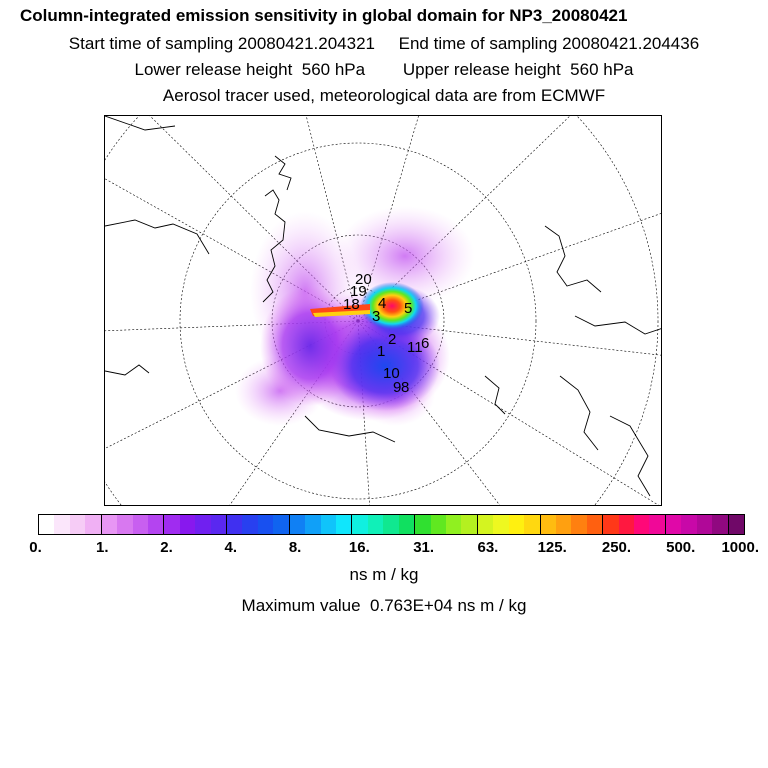  What do you see at coordinates (102, 547) in the screenshot?
I see `colorbar-tick-label: 1.` at bounding box center [102, 547].